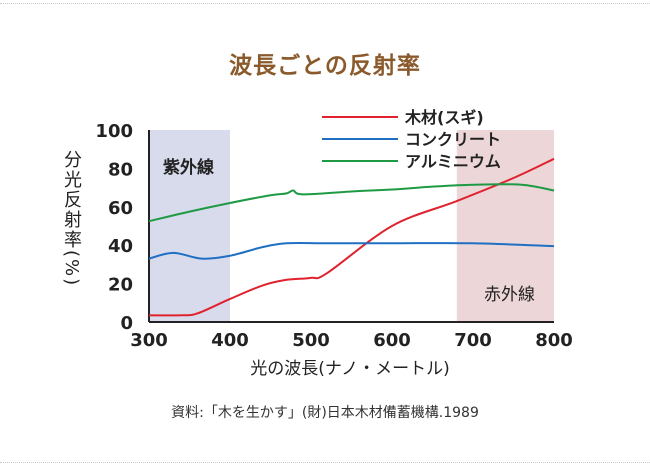 This screenshot has height=466, width=650. What do you see at coordinates (230, 340) in the screenshot?
I see `x-tick-label: 400` at bounding box center [230, 340].